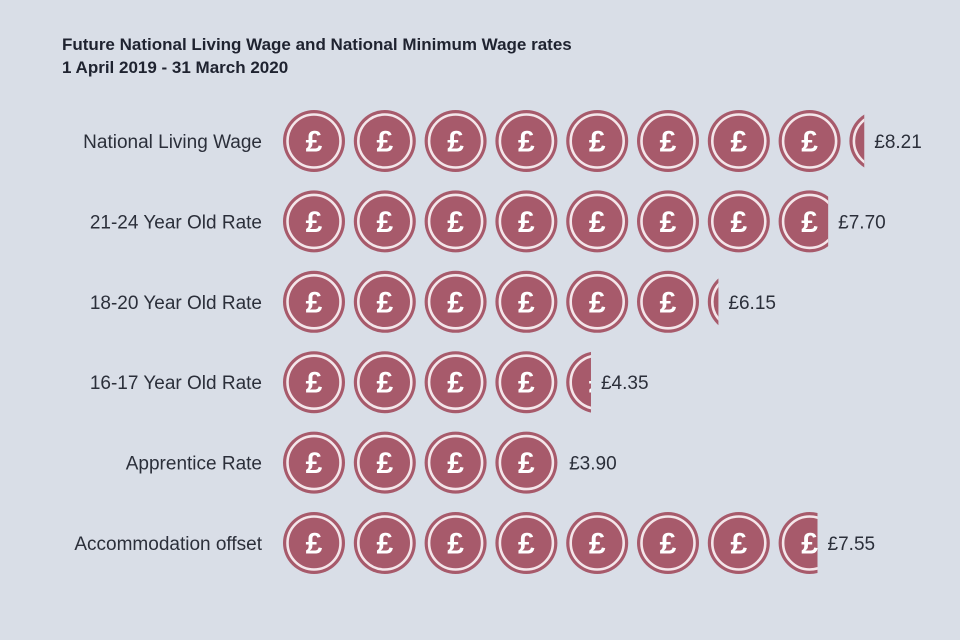  I want to click on pictogram-bar: £ £ £ £ £, so click(444, 382).